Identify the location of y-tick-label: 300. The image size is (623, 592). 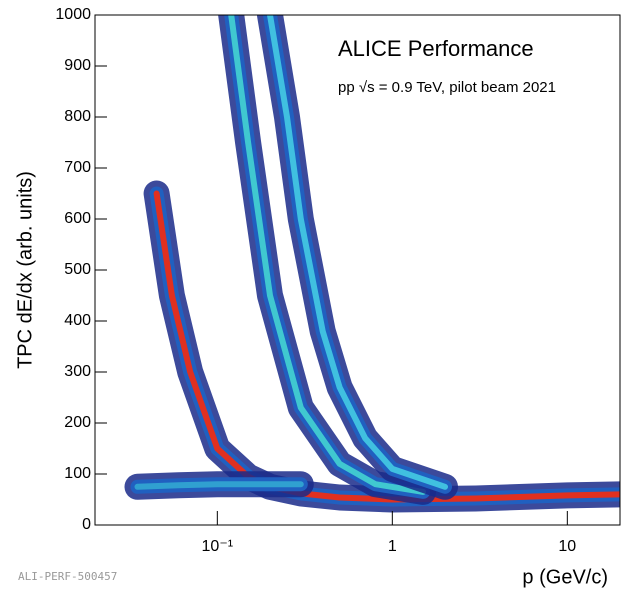
(77, 371).